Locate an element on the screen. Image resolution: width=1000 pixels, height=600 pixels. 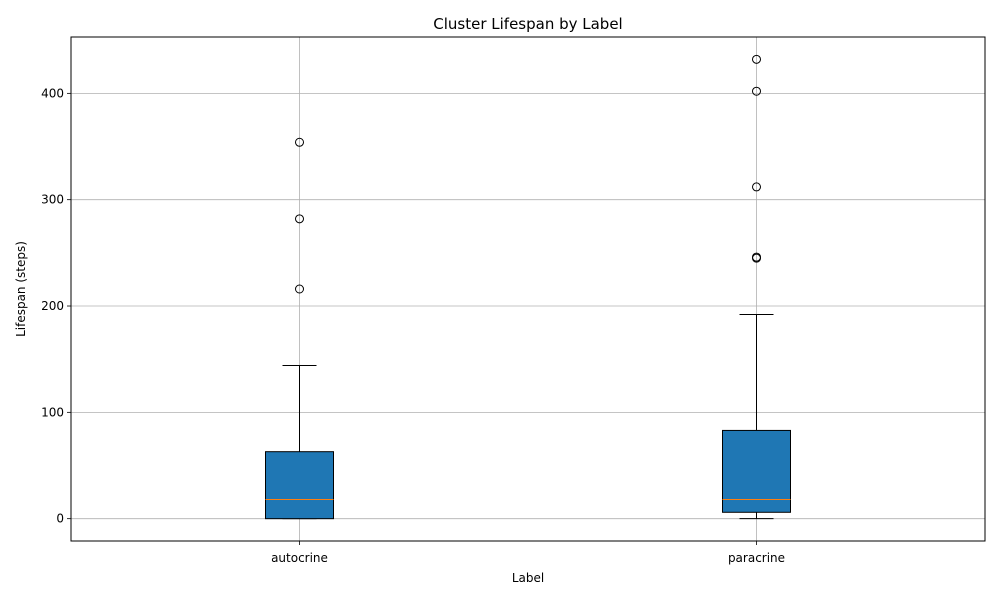
y-tick-label: 300 is located at coordinates (52, 200).